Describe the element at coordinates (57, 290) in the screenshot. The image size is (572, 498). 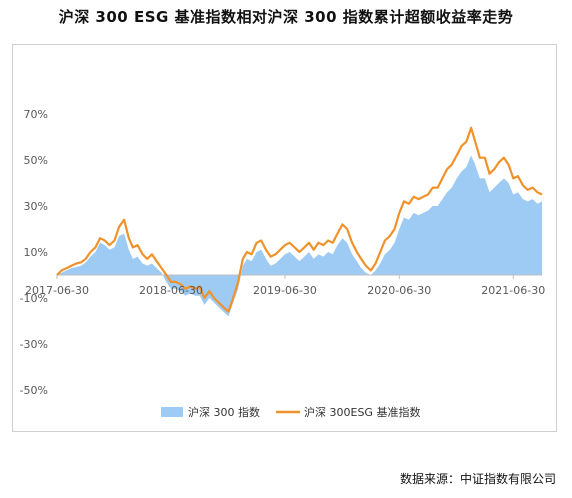
I see `x-tick-label: 2017-06-30` at that location.